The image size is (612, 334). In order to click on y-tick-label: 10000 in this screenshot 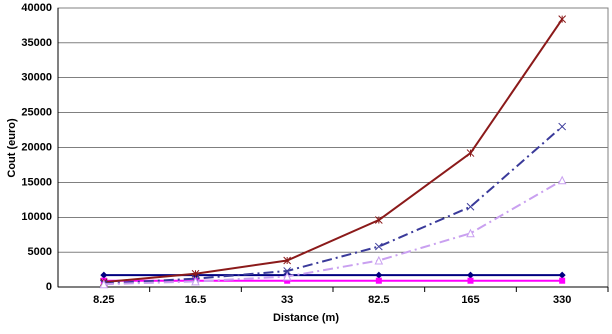, I will do `click(36, 217)`.